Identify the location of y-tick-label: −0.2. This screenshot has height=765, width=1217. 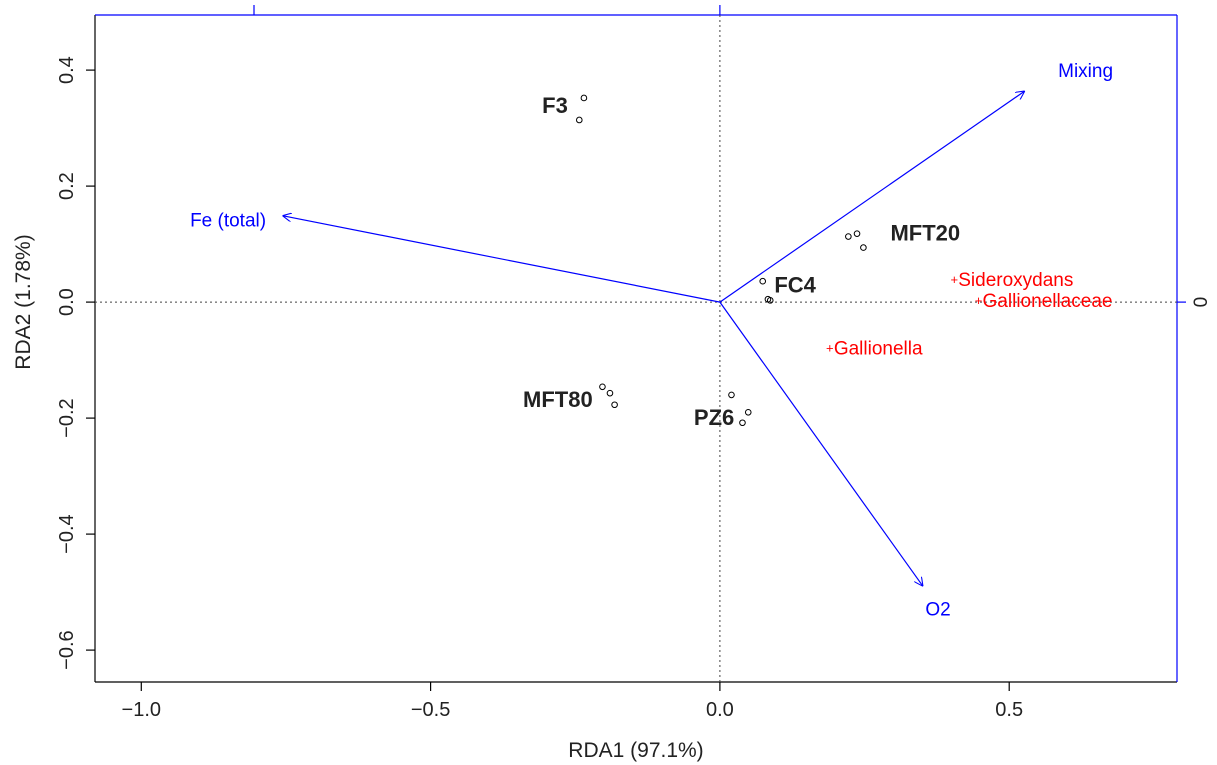
(67, 417).